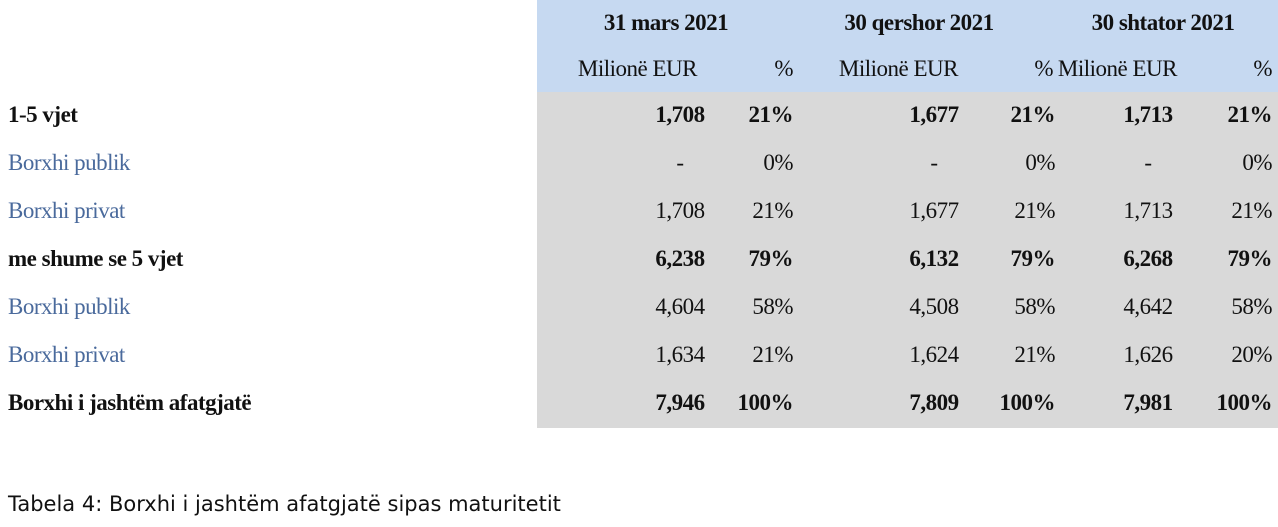 Image resolution: width=1278 pixels, height=527 pixels. What do you see at coordinates (919, 22) in the screenshot?
I see `group-header: 30 qershor 2021` at bounding box center [919, 22].